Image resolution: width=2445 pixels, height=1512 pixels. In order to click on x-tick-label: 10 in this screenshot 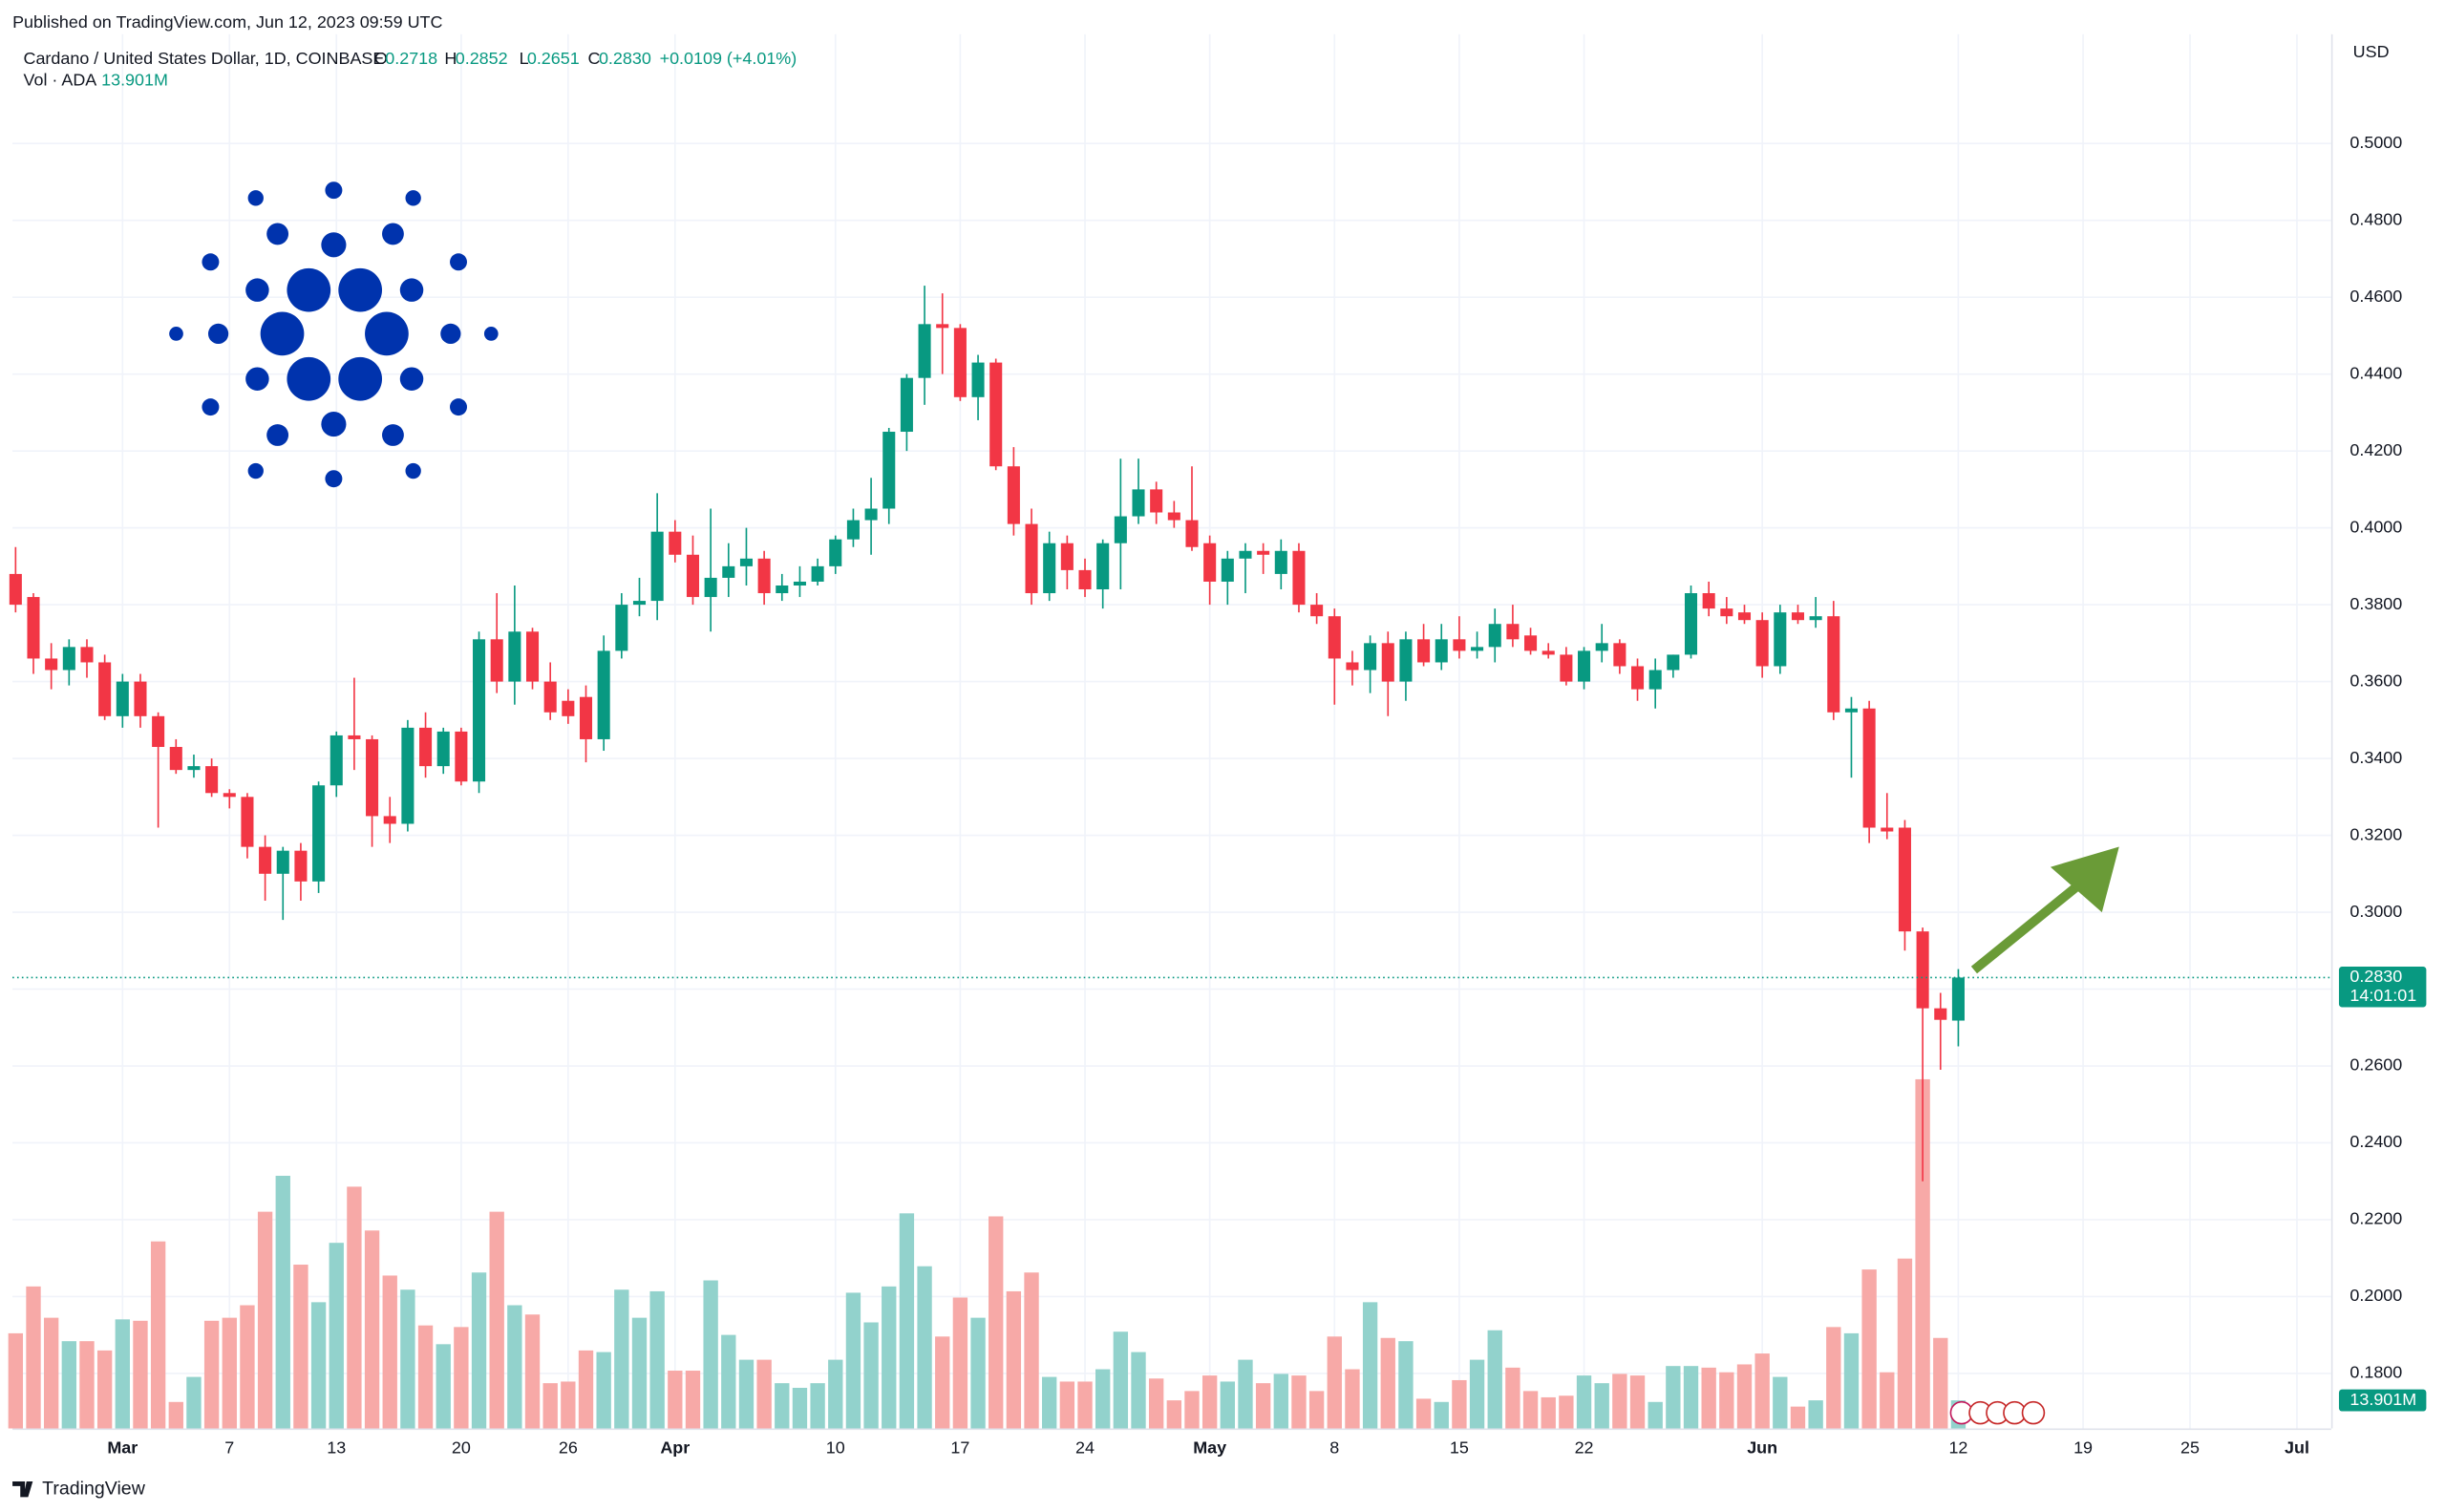, I will do `click(836, 1447)`.